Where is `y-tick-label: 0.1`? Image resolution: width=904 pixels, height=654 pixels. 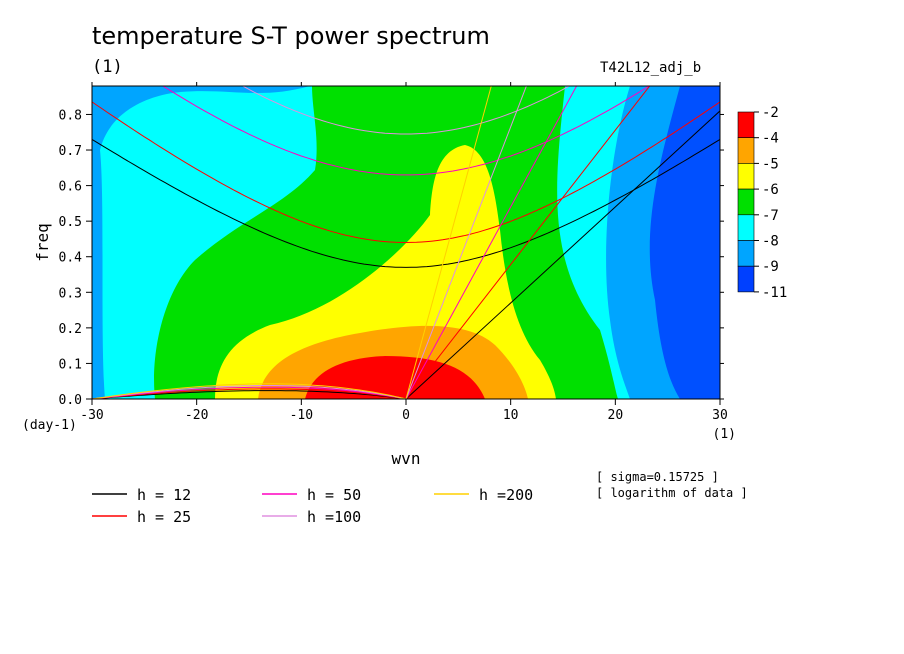
y-tick-label: 0.1 is located at coordinates (70, 364).